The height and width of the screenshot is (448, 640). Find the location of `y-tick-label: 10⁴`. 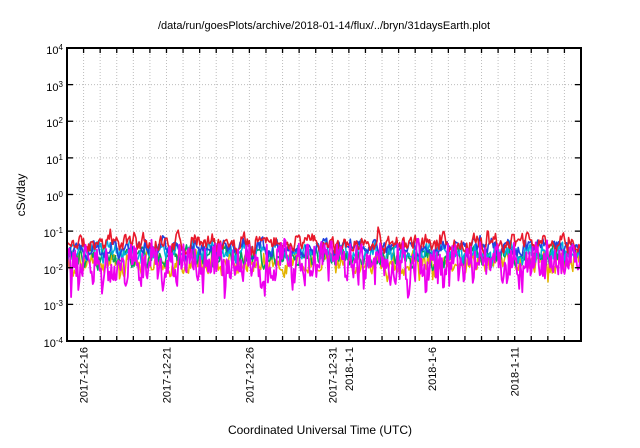

y-tick-label: 10⁴ is located at coordinates (54, 50).